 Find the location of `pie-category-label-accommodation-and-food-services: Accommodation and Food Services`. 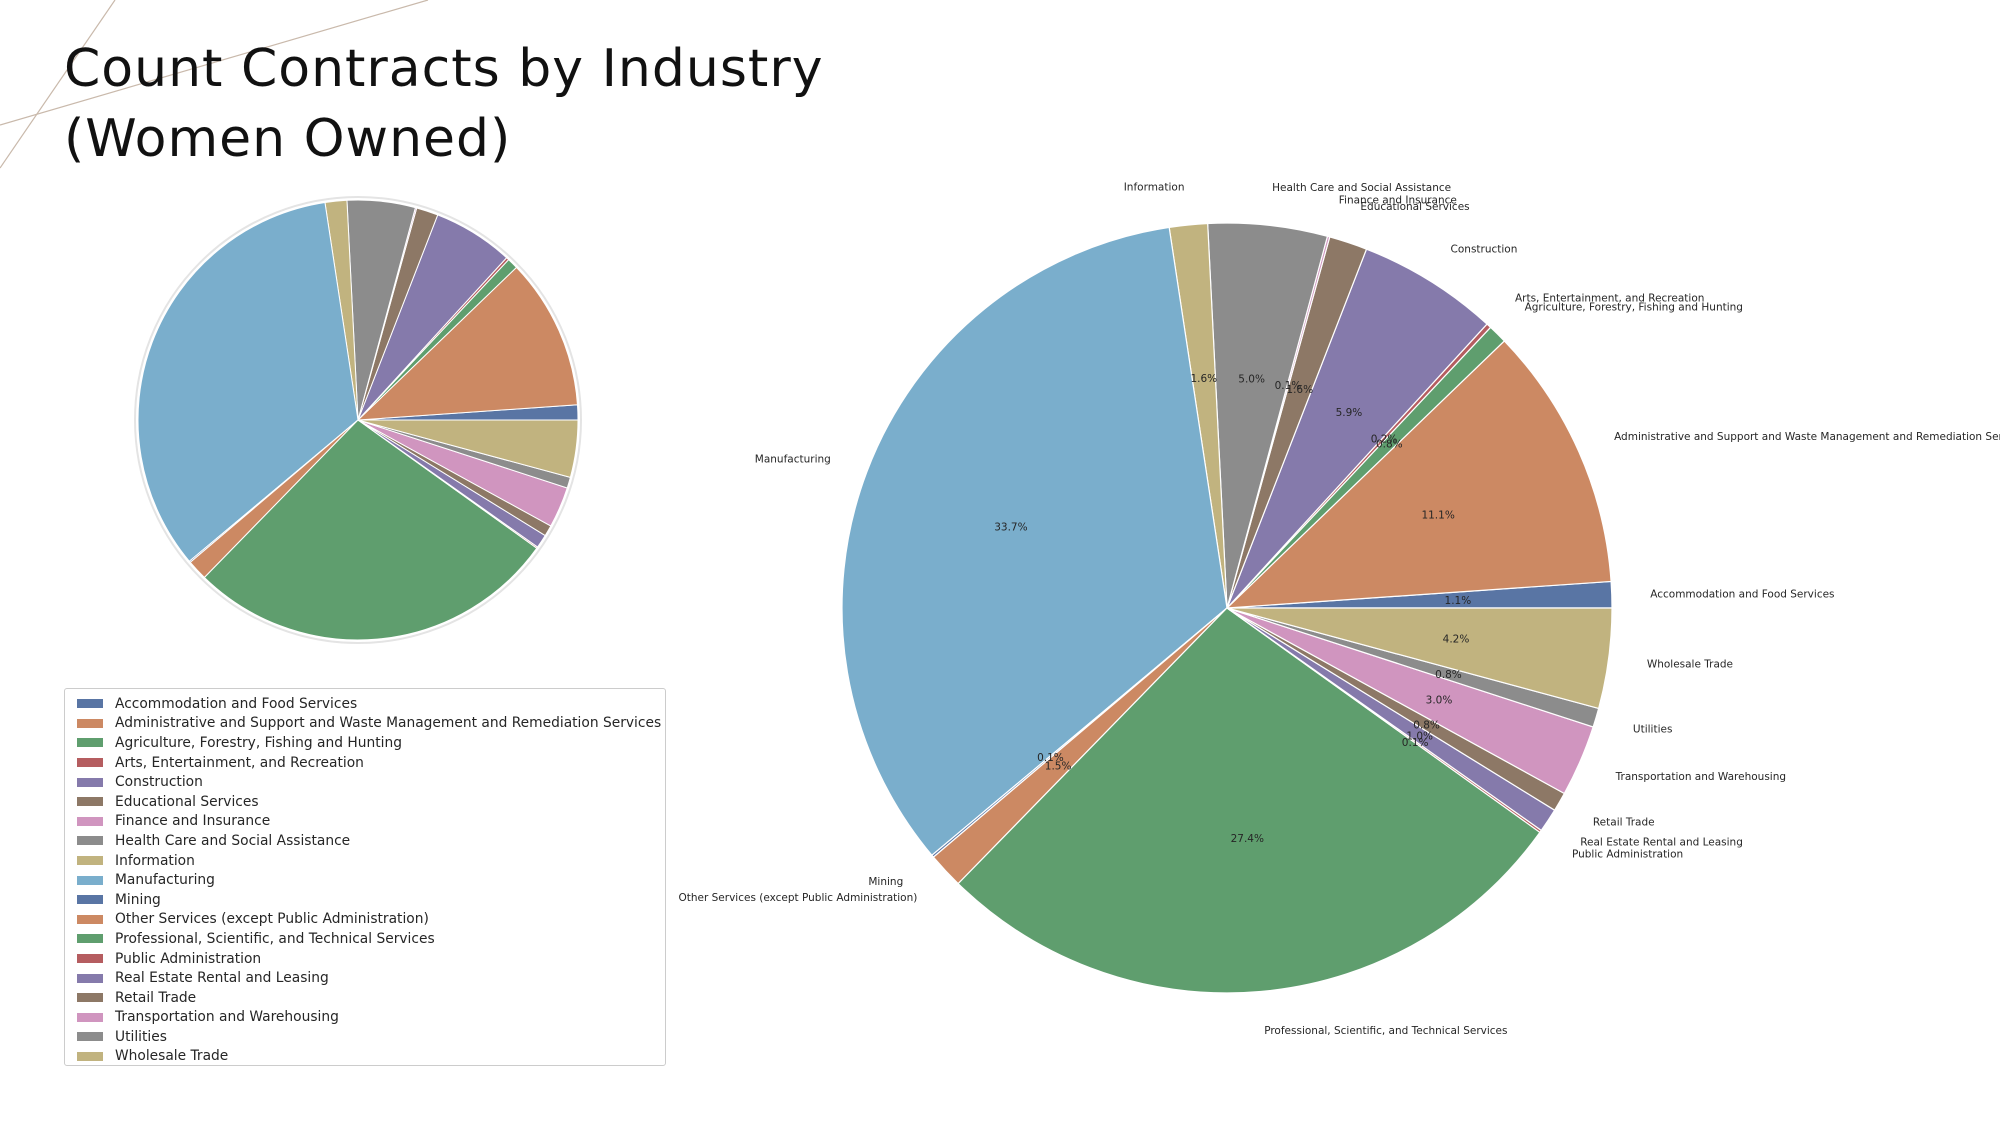

pie-category-label-accommodation-and-food-services: Accommodation and Food Services is located at coordinates (1742, 594).